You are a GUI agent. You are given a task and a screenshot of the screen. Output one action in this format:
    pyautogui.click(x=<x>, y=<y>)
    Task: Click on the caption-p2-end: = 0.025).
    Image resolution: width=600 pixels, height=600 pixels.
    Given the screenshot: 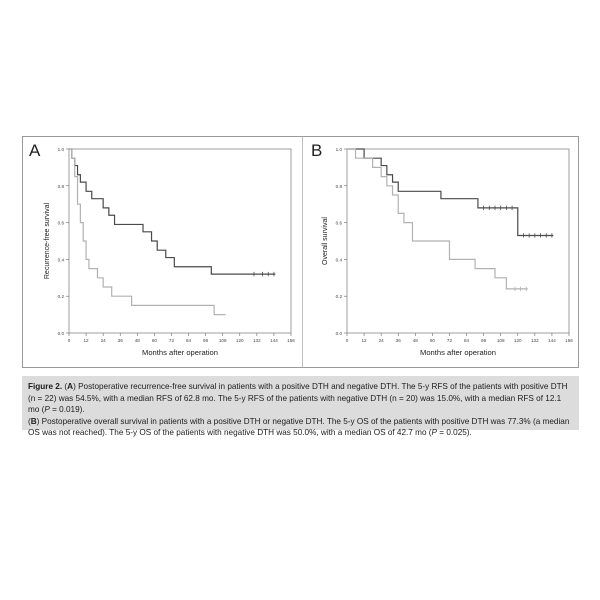 What is the action you would take?
    pyautogui.click(x=454, y=432)
    